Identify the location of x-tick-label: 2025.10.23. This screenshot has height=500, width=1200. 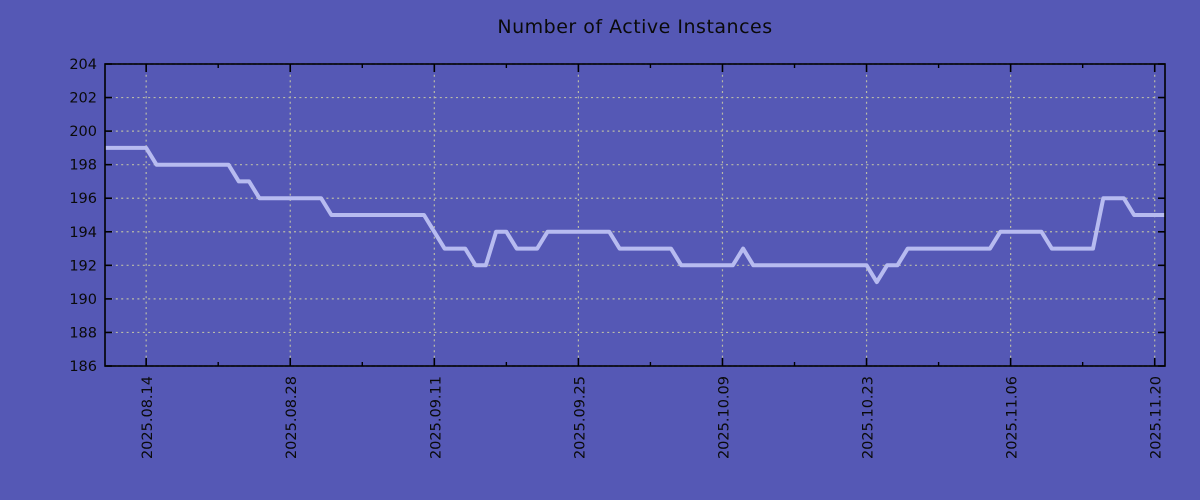
(869, 417).